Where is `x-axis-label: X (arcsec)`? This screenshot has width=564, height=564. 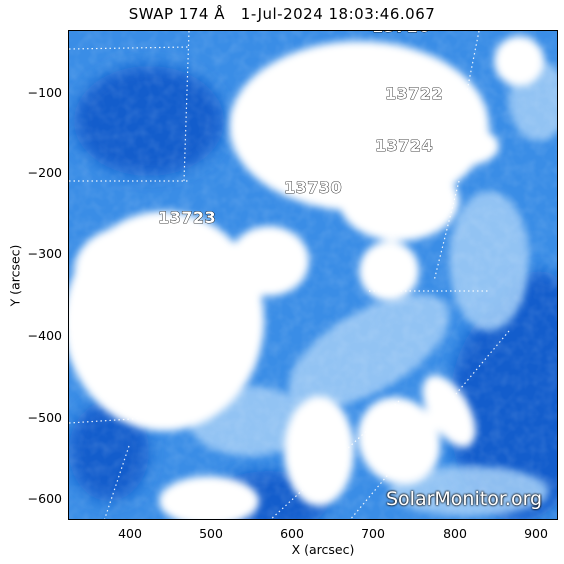
x-axis-label: X (arcsec) is located at coordinates (323, 549).